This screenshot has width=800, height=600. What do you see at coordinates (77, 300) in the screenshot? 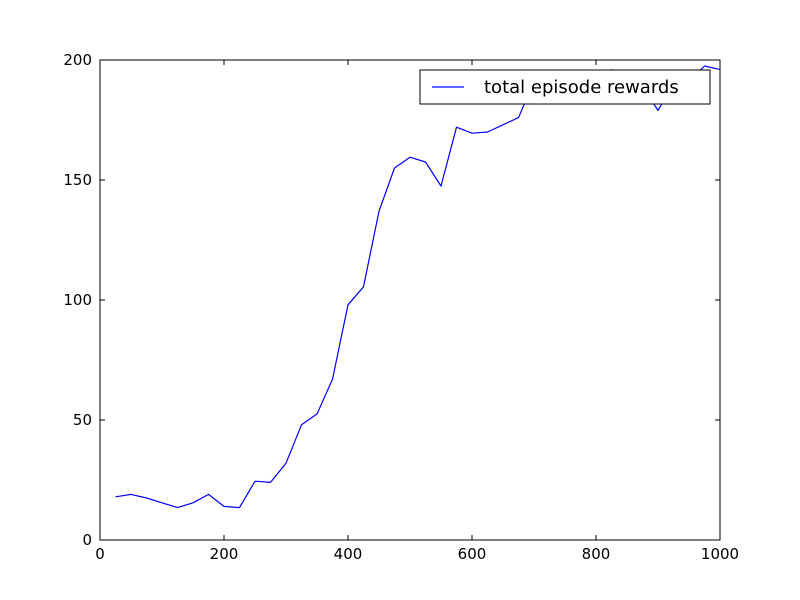
I see `y-tick-label: 100` at bounding box center [77, 300].